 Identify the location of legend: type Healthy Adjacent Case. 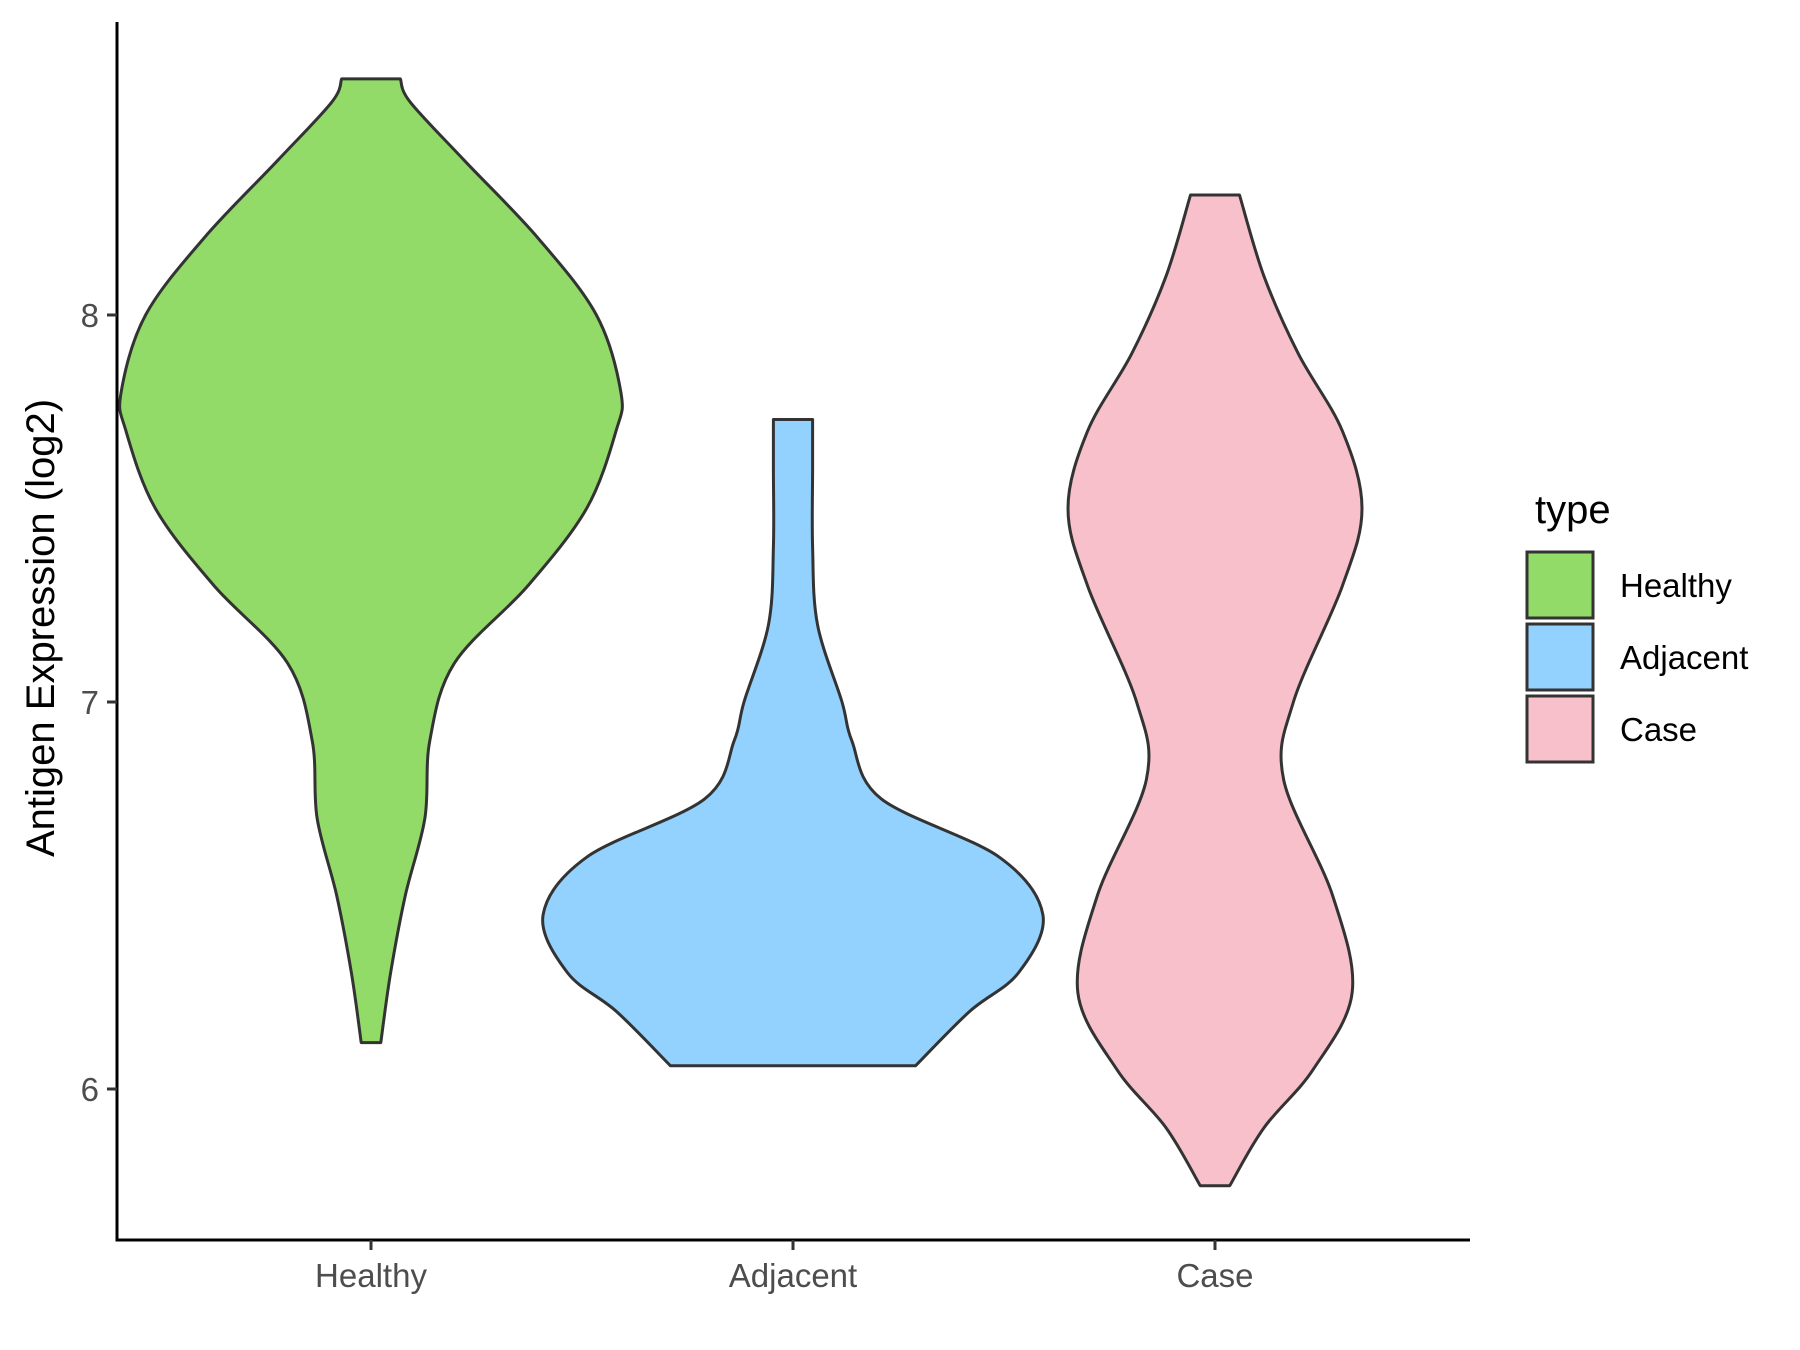
(1636, 626).